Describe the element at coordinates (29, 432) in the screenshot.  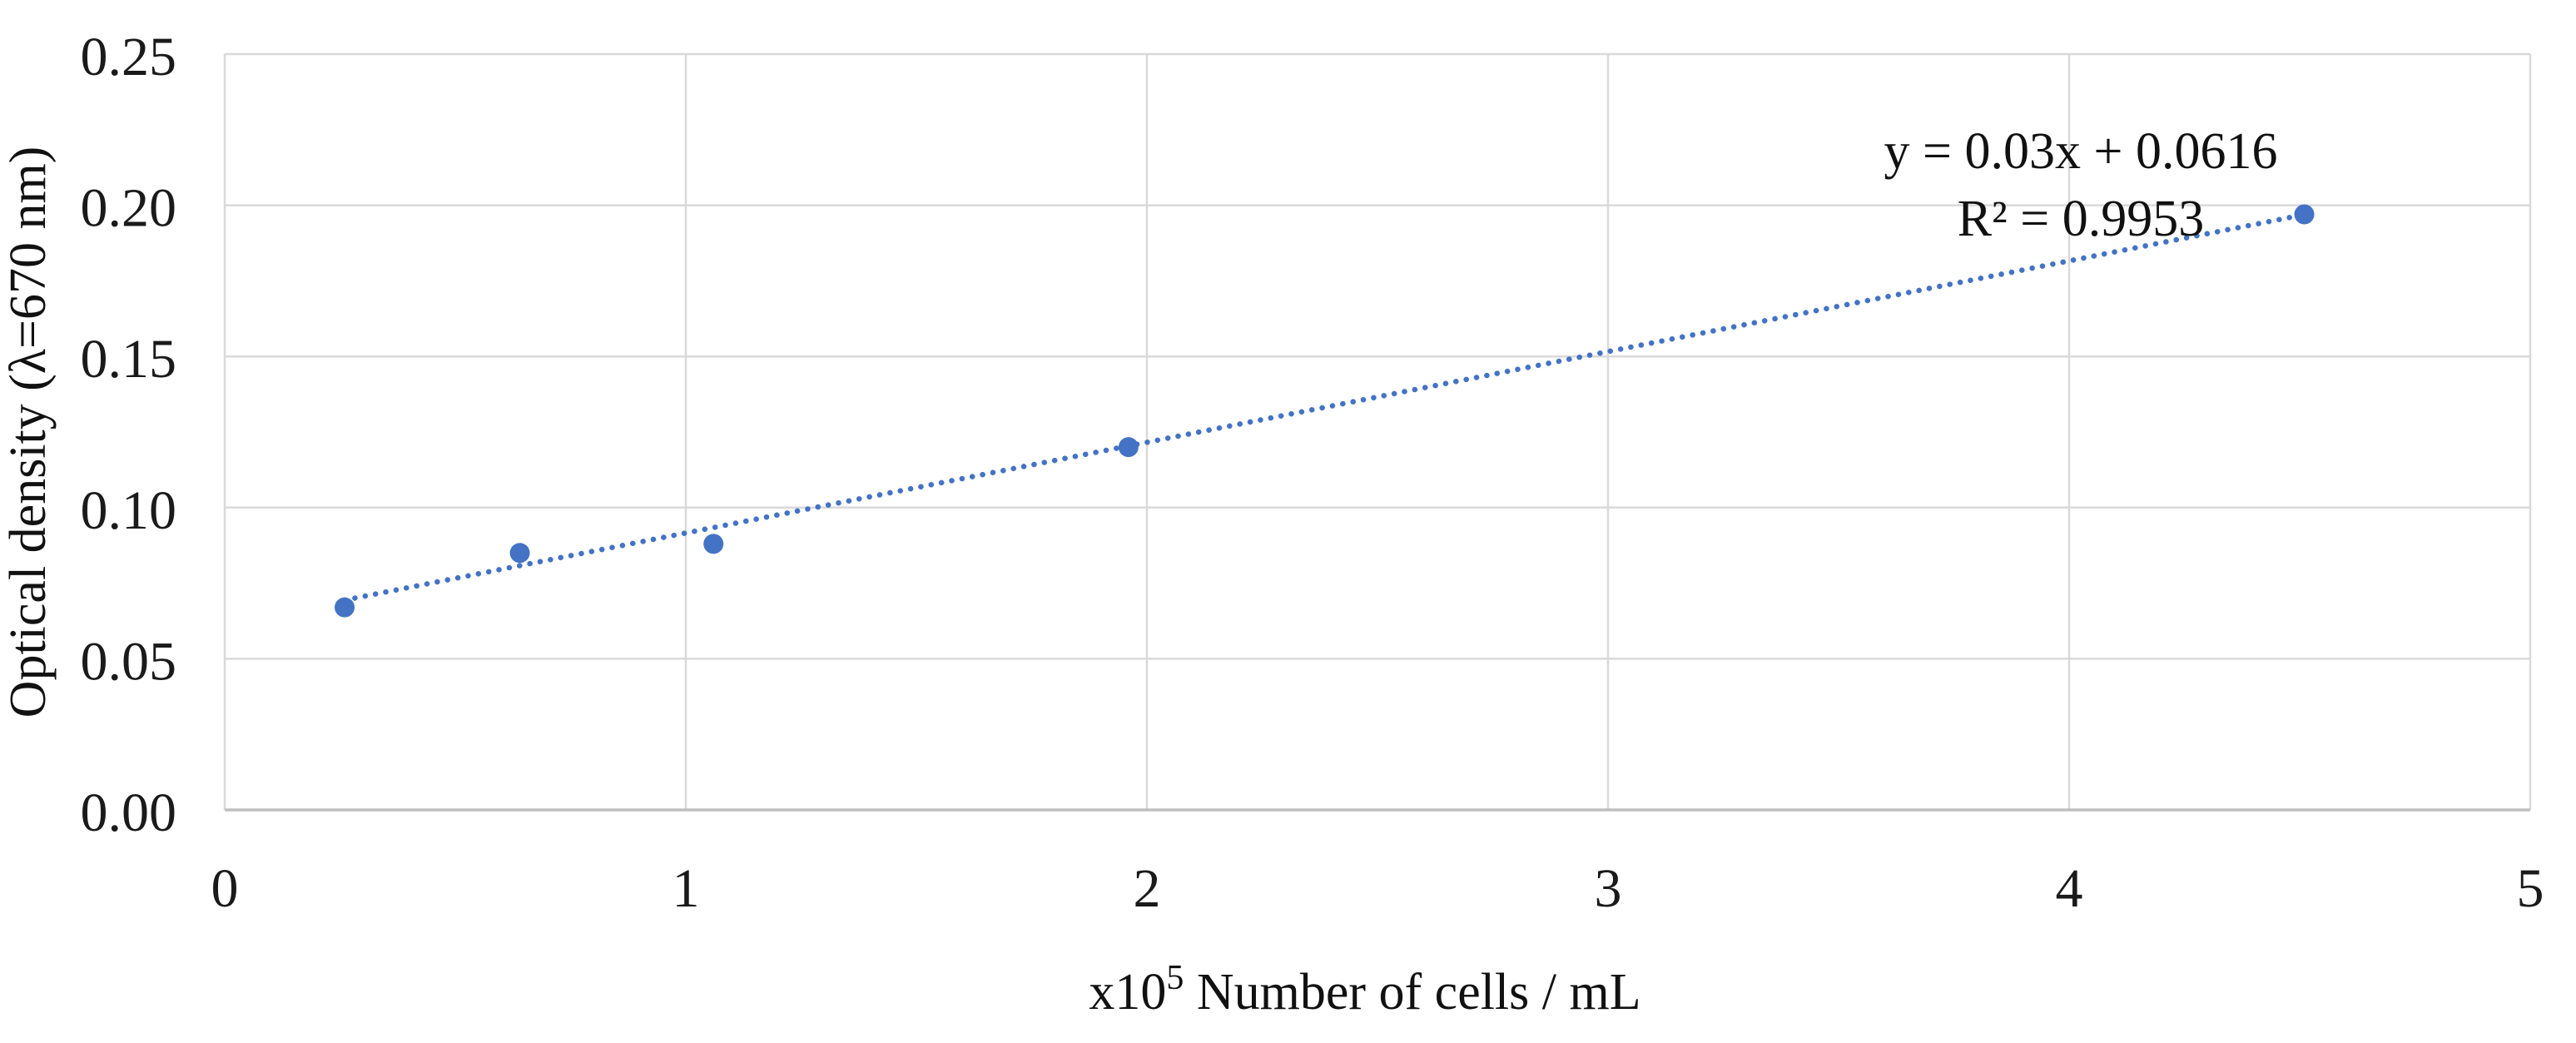
I see `y-axis-title: Optical density (λ=670 nm)` at that location.